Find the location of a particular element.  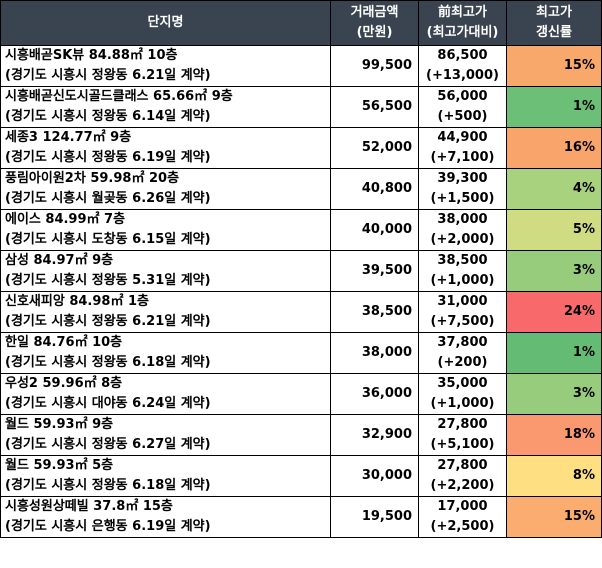

previous-max-cell: 44,900 (+7,100) is located at coordinates (462, 148).